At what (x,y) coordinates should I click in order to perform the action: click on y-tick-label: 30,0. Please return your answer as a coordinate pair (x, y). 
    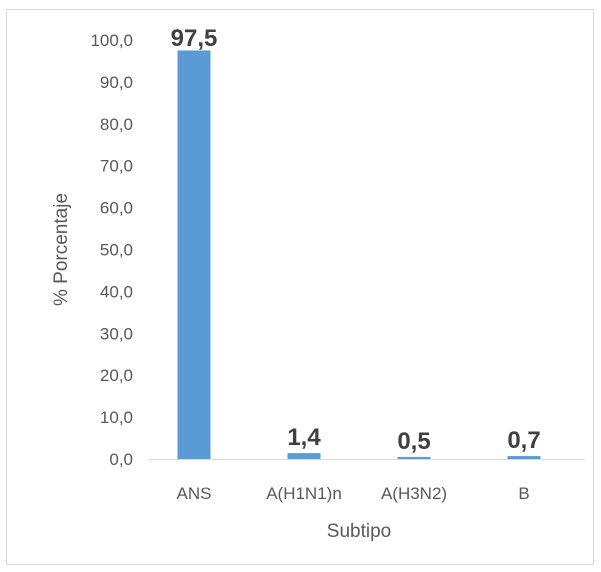
    Looking at the image, I should click on (116, 333).